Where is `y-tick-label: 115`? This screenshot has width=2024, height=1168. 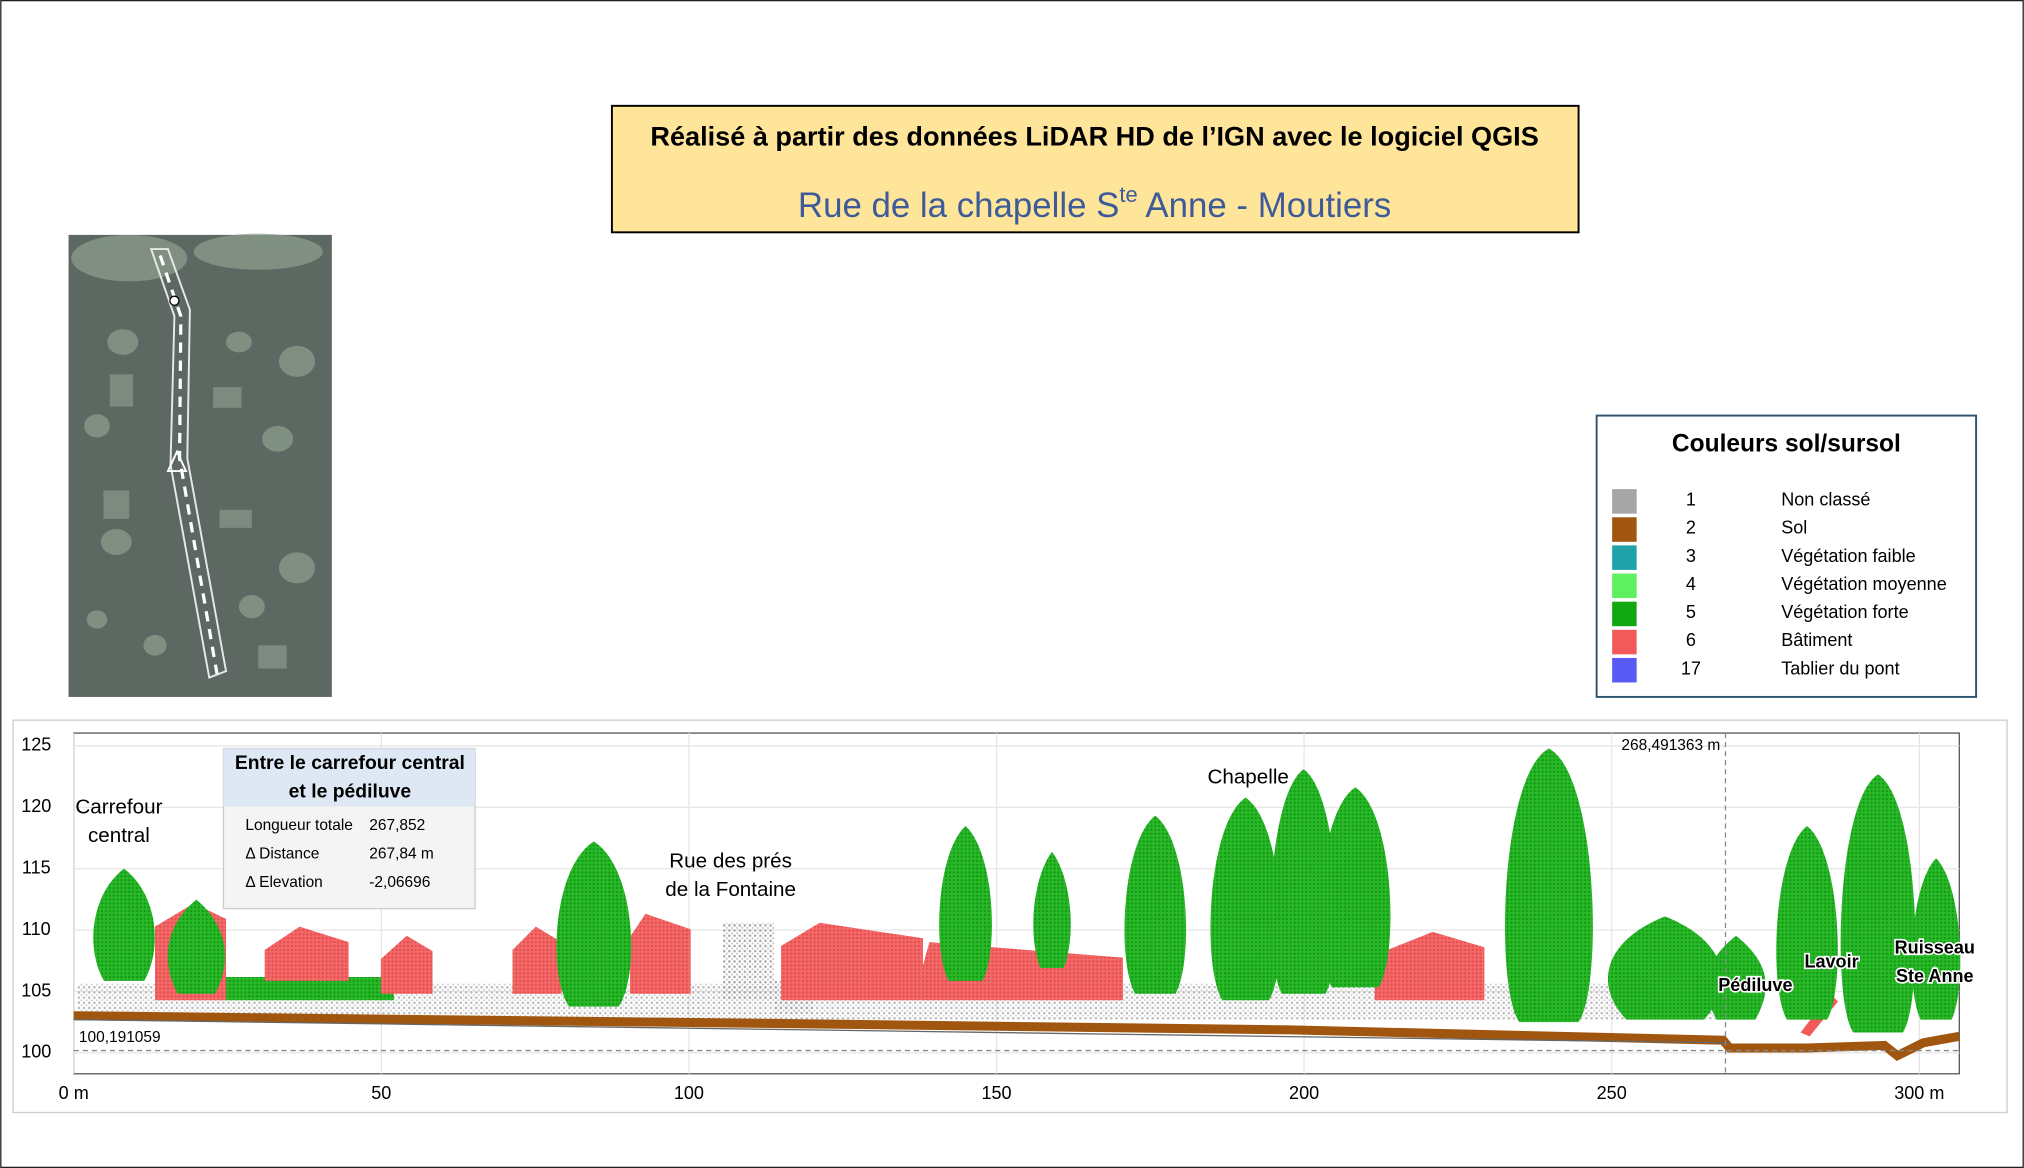 y-tick-label: 115 is located at coordinates (36, 868).